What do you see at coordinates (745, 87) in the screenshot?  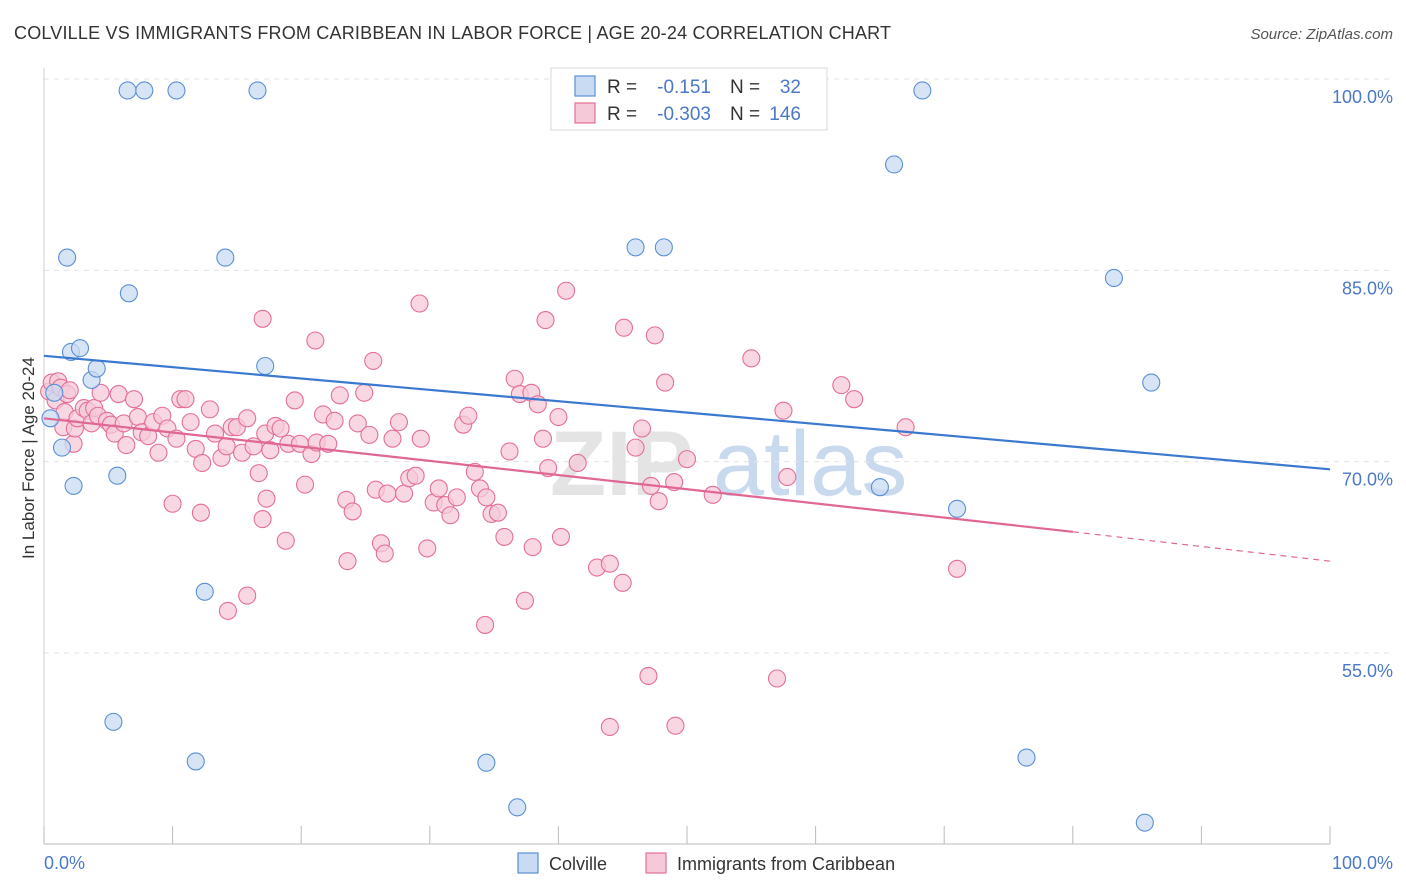 I see `stats-n-label-colville: N =` at bounding box center [745, 87].